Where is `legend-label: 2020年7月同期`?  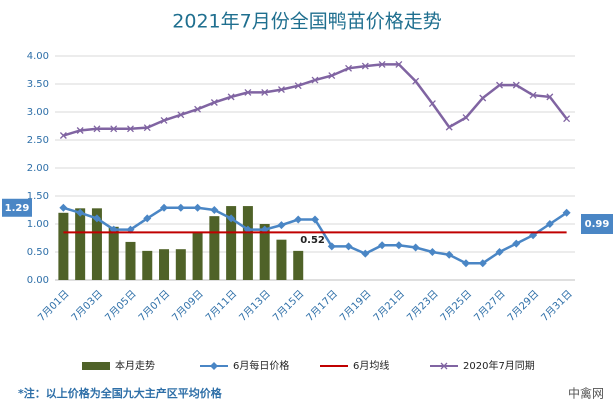 legend-label: 2020年7月同期 is located at coordinates (499, 365).